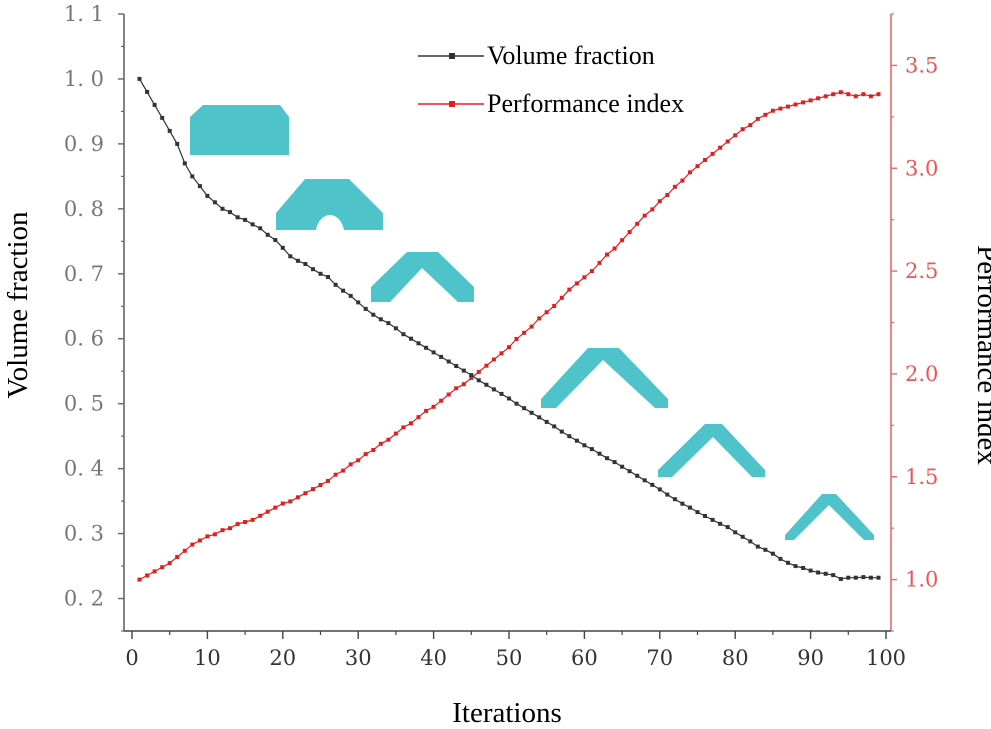  What do you see at coordinates (84, 339) in the screenshot?
I see `left-tick-label: 0. 6` at bounding box center [84, 339].